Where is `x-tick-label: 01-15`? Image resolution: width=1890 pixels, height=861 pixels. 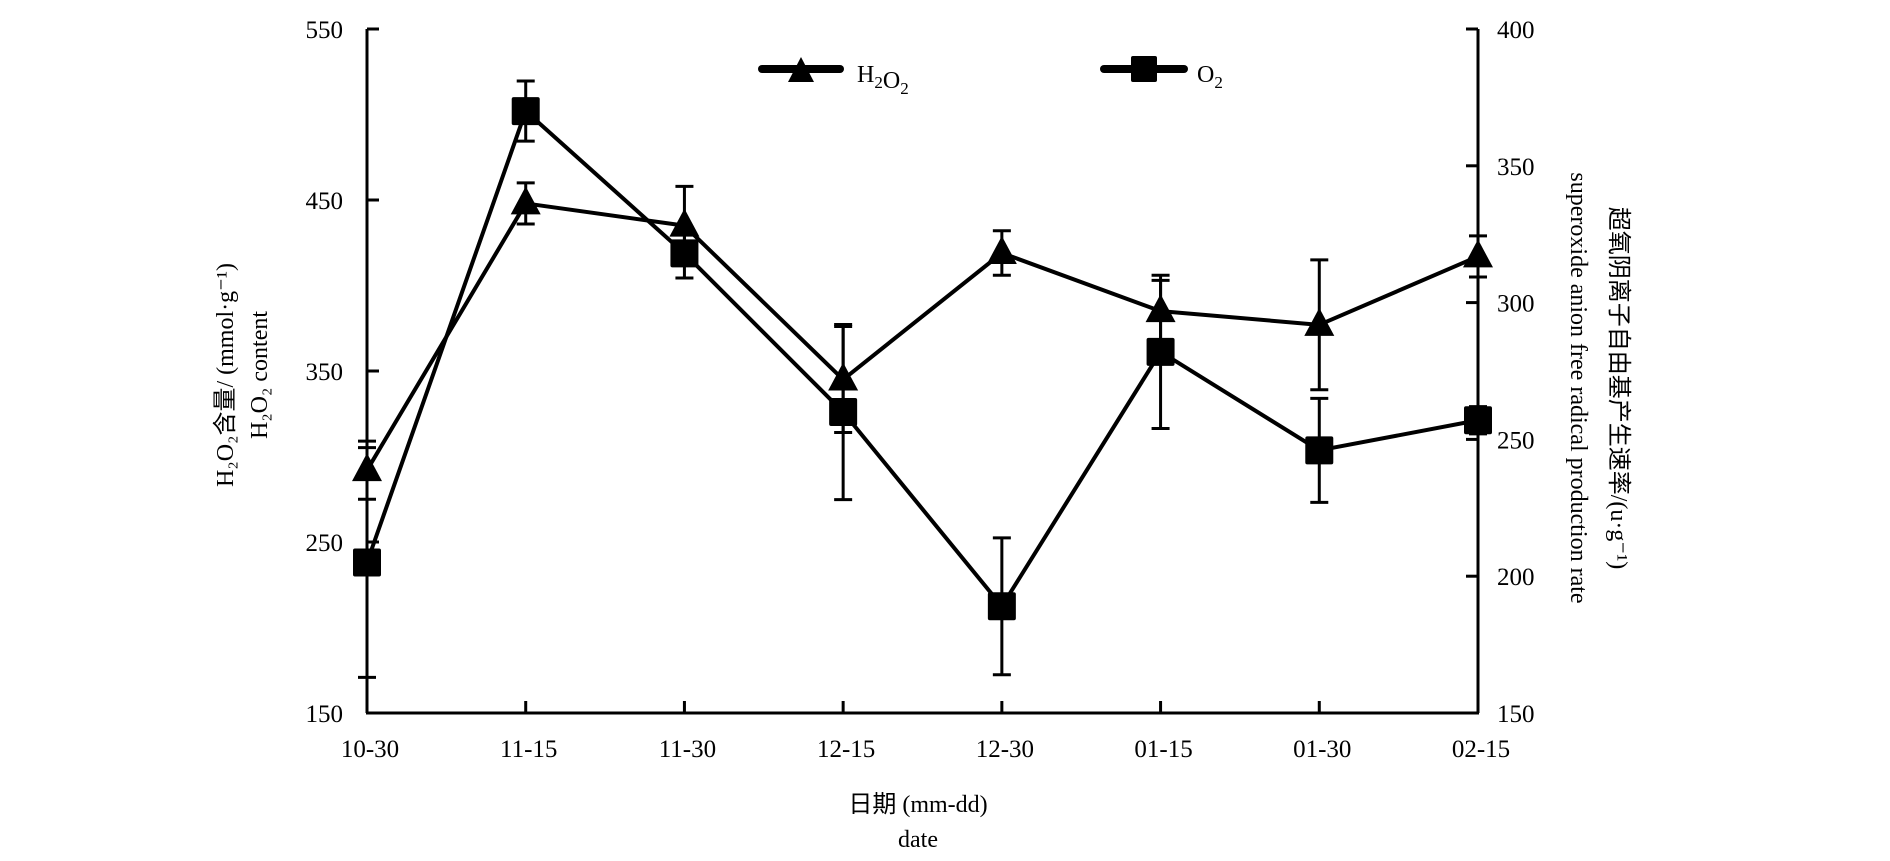 x-tick-label: 01-15 is located at coordinates (1163, 749).